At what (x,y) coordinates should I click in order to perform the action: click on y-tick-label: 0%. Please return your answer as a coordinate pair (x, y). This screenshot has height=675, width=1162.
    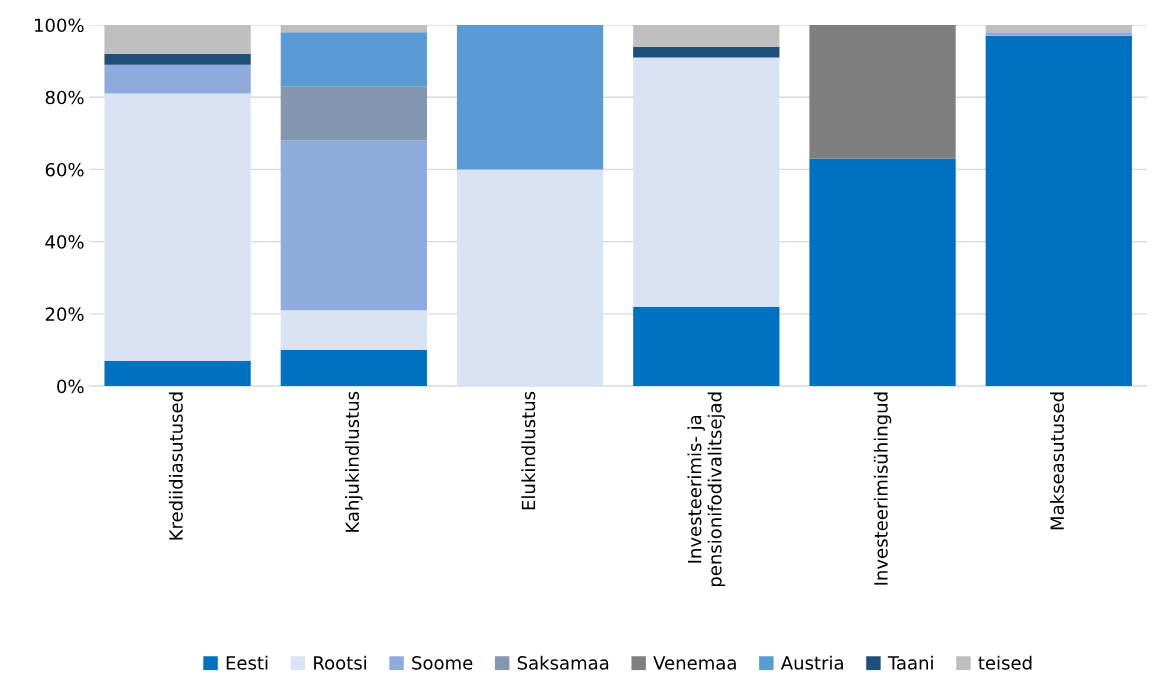
    Looking at the image, I should click on (70, 386).